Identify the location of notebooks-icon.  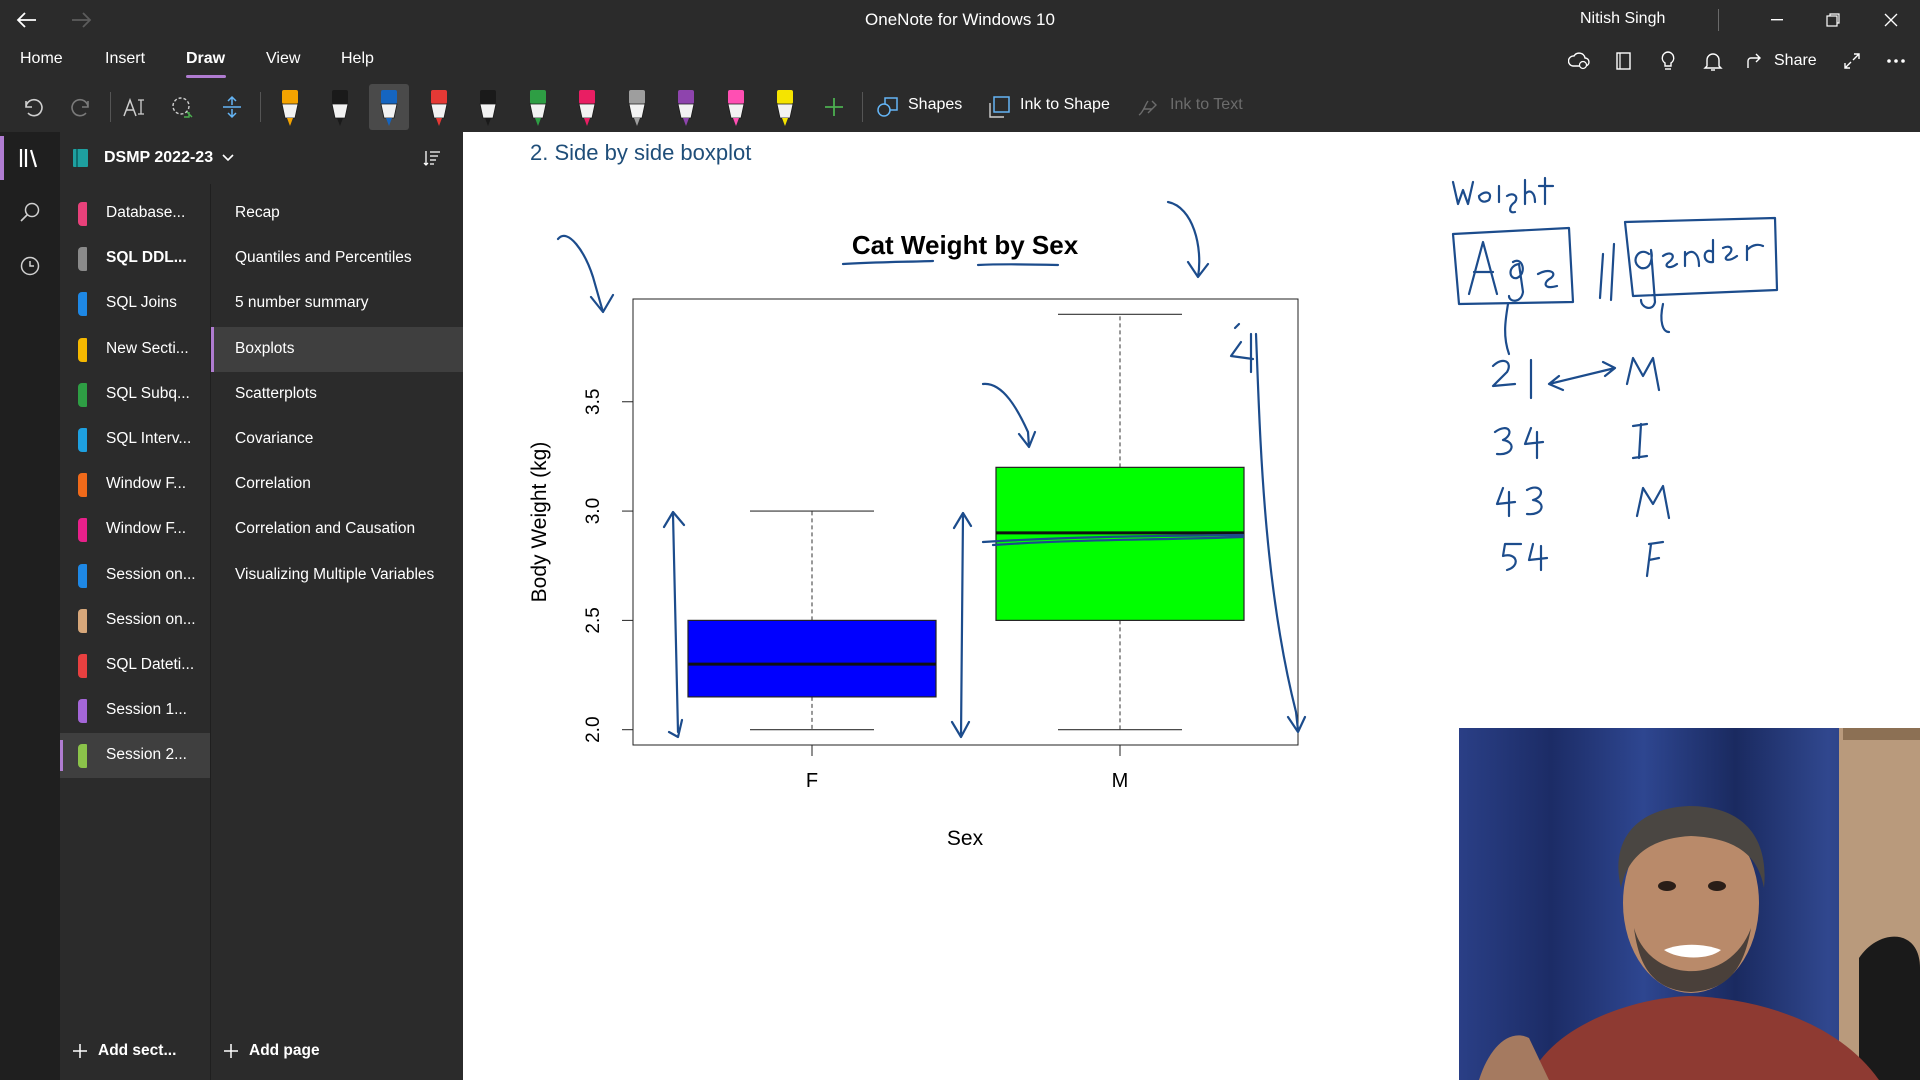
(30, 158).